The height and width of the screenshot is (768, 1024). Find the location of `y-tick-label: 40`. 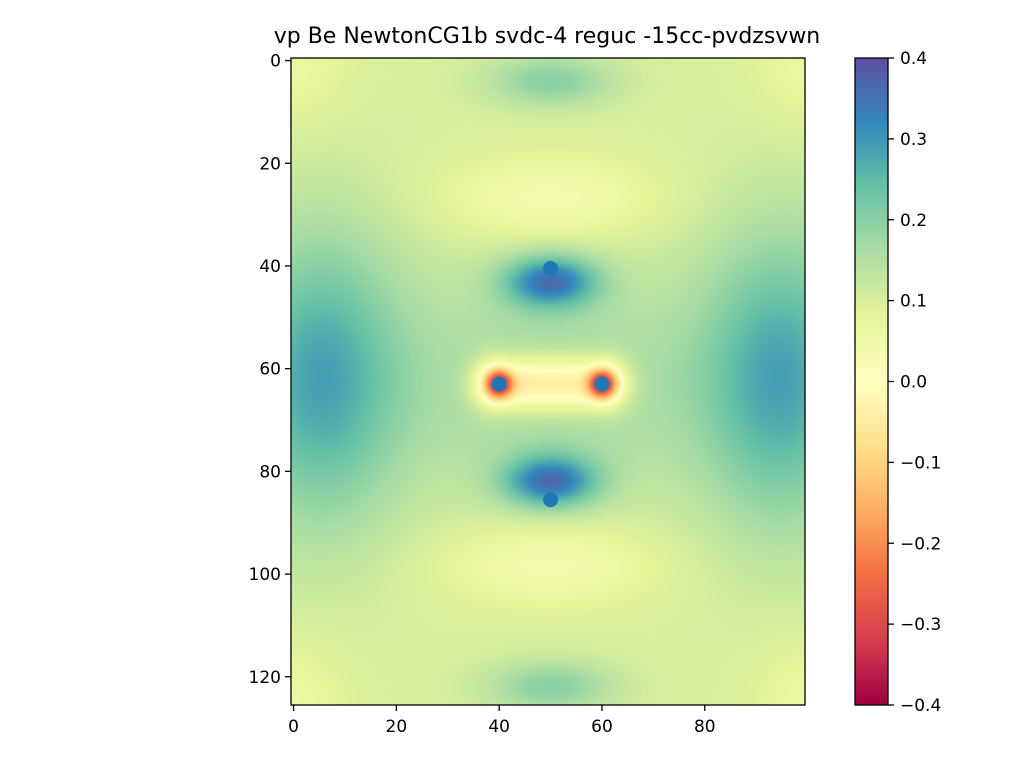

y-tick-label: 40 is located at coordinates (270, 267).